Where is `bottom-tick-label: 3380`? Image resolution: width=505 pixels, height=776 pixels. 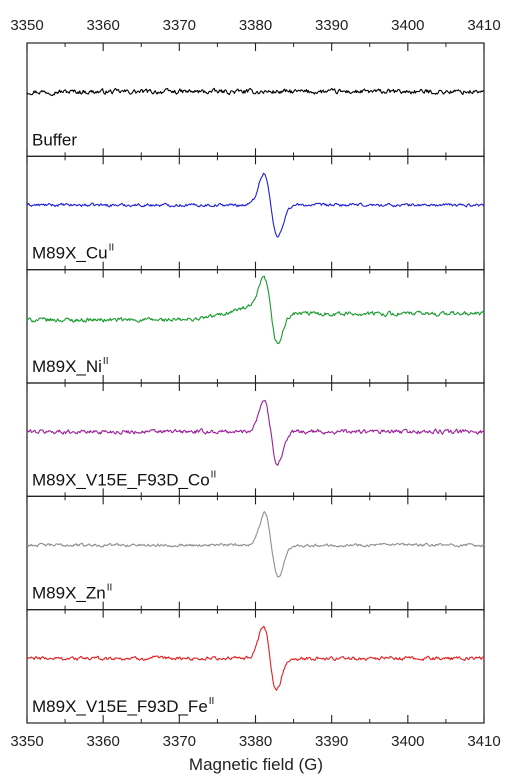 bottom-tick-label: 3380 is located at coordinates (255, 741).